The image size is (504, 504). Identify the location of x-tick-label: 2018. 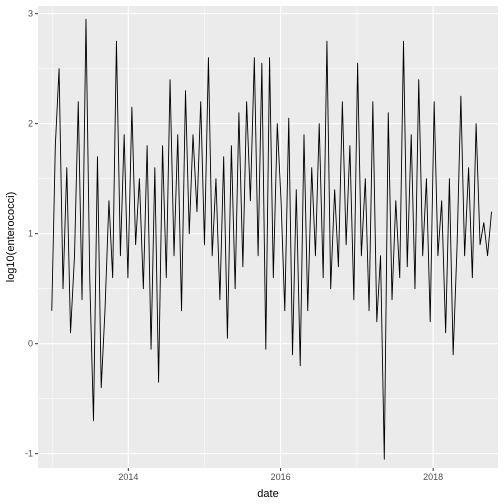
(433, 477).